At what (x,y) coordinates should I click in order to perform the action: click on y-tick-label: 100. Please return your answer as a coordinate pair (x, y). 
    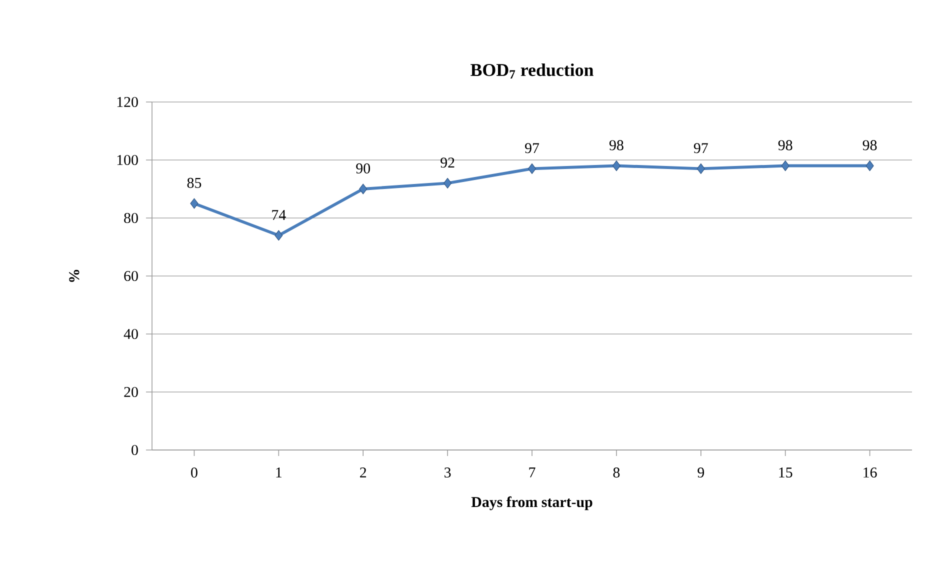
    Looking at the image, I should click on (127, 160).